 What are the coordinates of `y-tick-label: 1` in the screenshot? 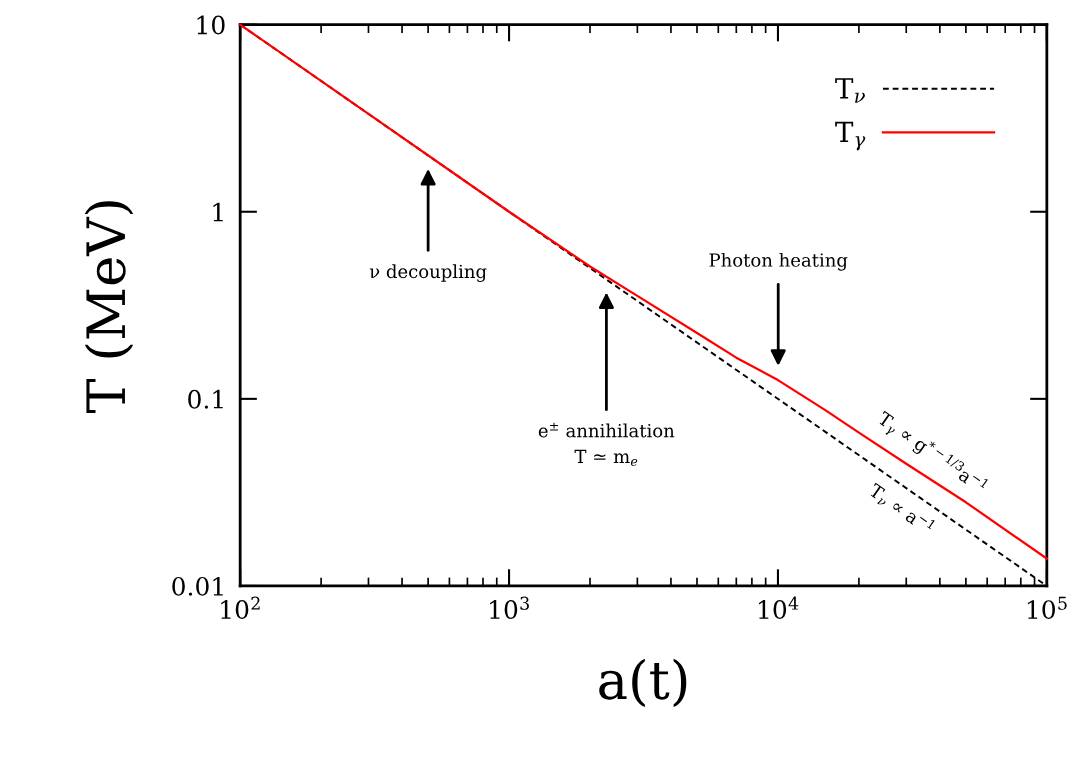 It's located at (218, 212).